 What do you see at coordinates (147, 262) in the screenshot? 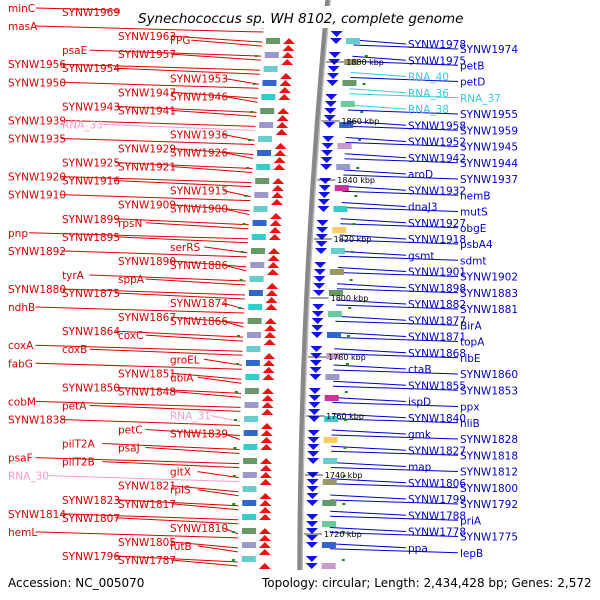
I see `left-gene-label: SYNW1890` at bounding box center [147, 262].